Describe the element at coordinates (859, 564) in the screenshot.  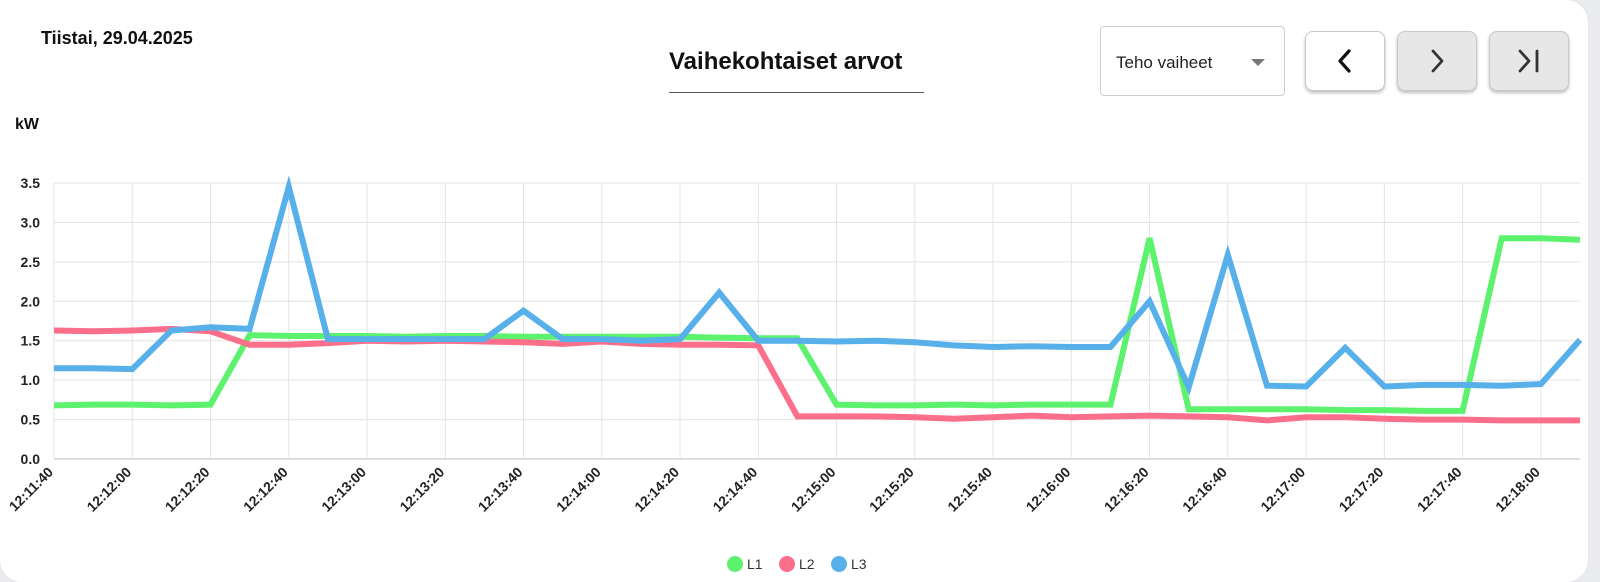
I see `legend-label: L3` at that location.